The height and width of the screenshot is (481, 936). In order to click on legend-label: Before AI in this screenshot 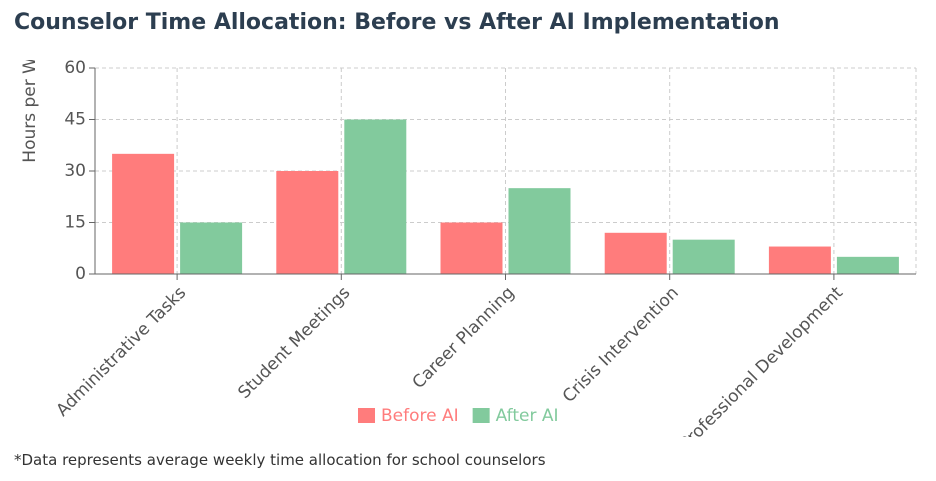, I will do `click(420, 416)`.